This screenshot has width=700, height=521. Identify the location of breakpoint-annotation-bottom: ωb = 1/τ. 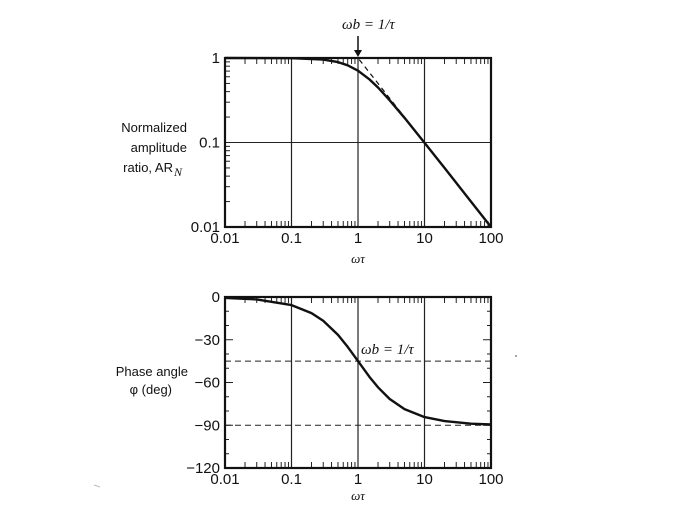
(387, 350).